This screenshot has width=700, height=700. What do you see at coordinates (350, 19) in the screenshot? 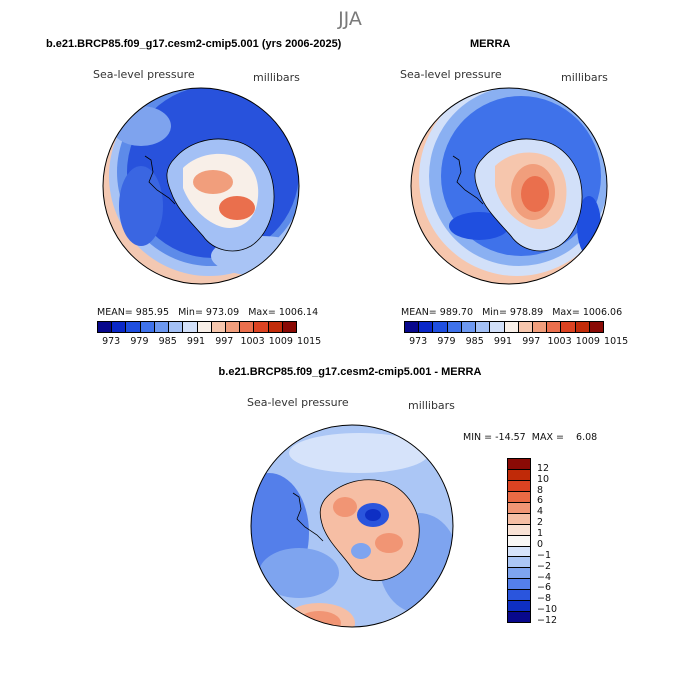
I see `season-title: JJA` at bounding box center [350, 19].